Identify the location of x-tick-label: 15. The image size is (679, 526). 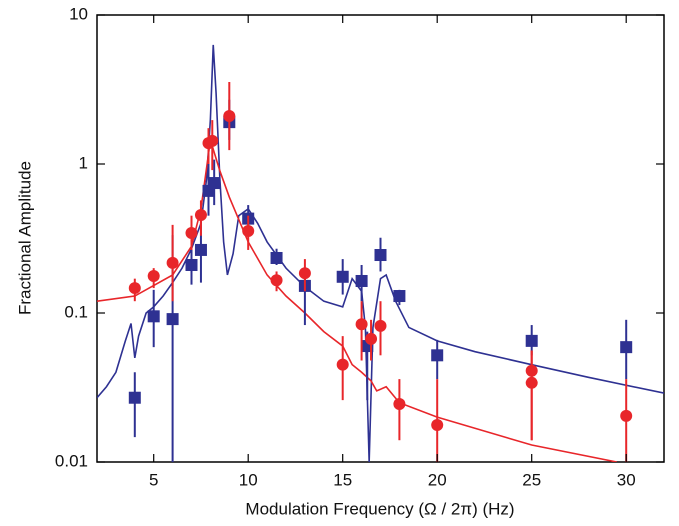
(342, 479).